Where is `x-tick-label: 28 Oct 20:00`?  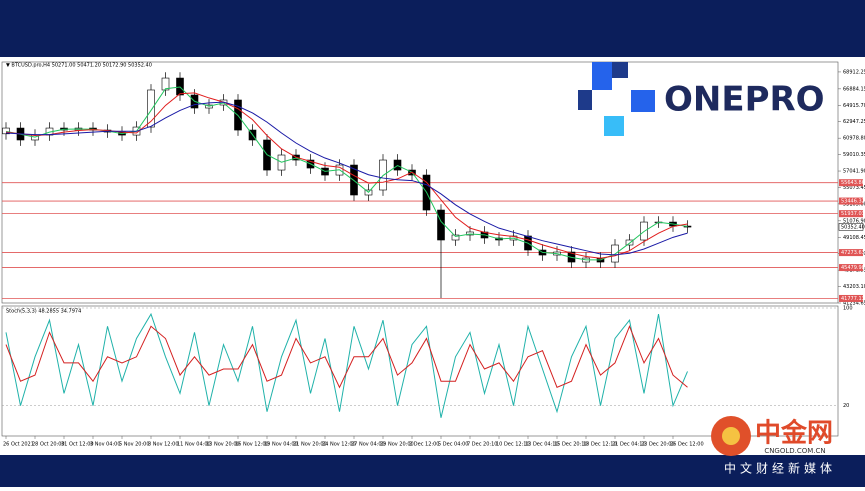
x-tick-label: 28 Oct 20:00 is located at coordinates (48, 445).